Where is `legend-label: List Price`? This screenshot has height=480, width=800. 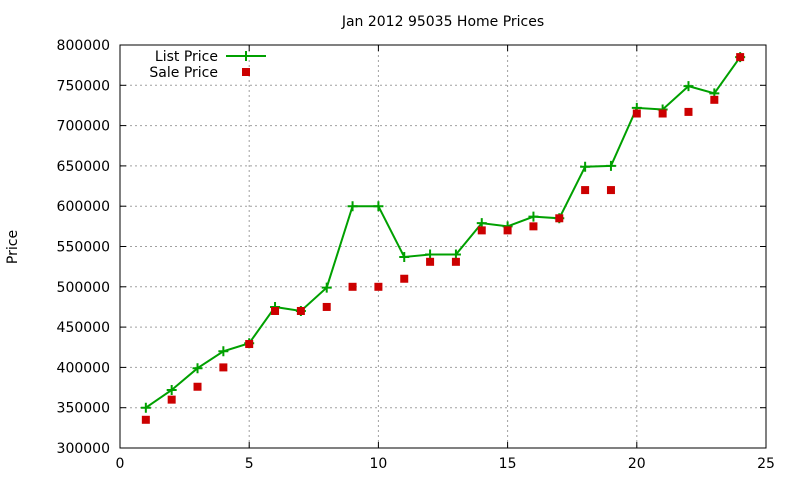
legend-label: List Price is located at coordinates (186, 57).